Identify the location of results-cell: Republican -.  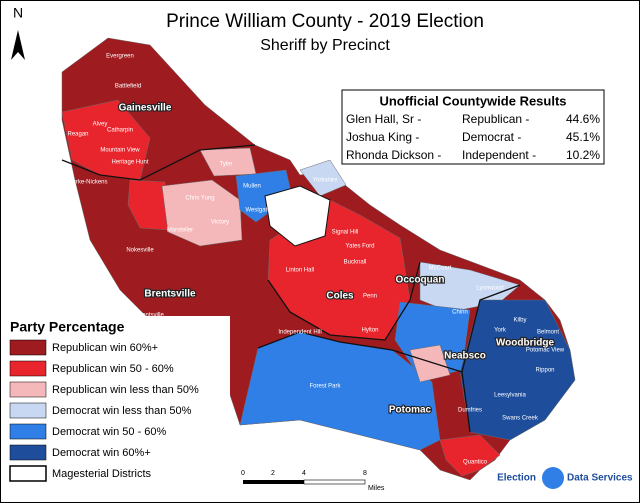
(495, 119).